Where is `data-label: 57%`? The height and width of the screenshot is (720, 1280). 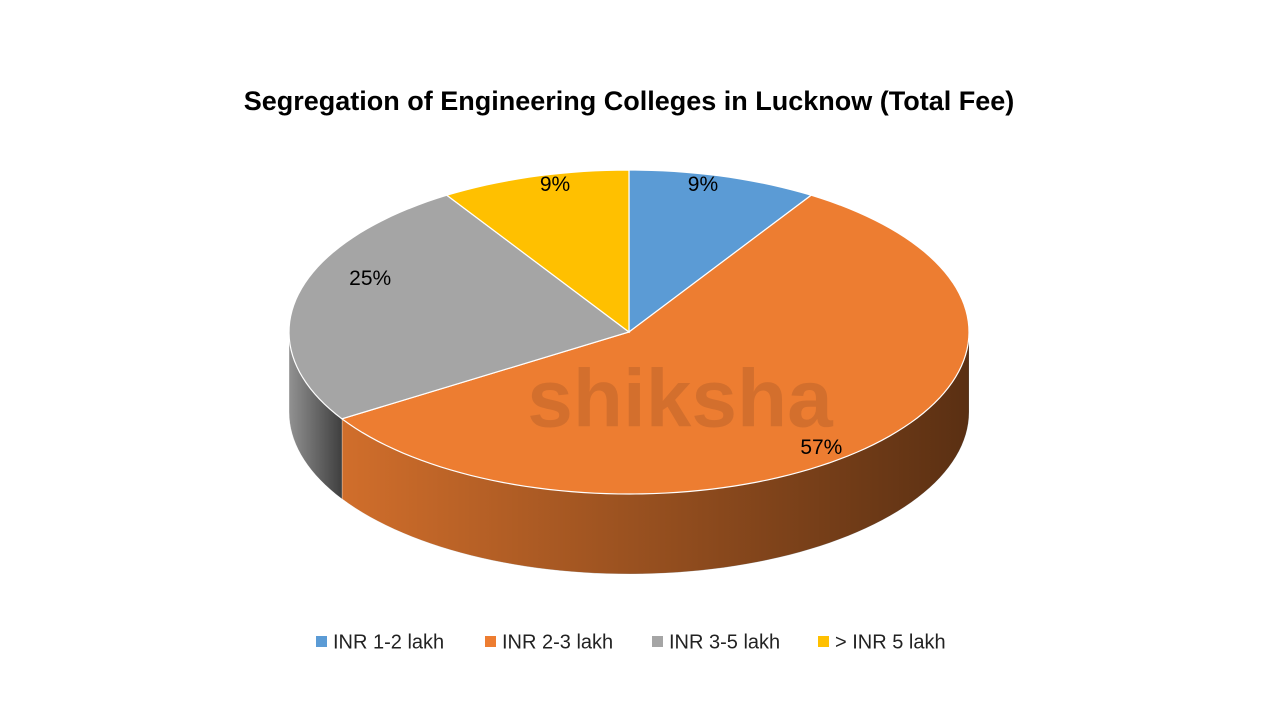
data-label: 57% is located at coordinates (821, 447).